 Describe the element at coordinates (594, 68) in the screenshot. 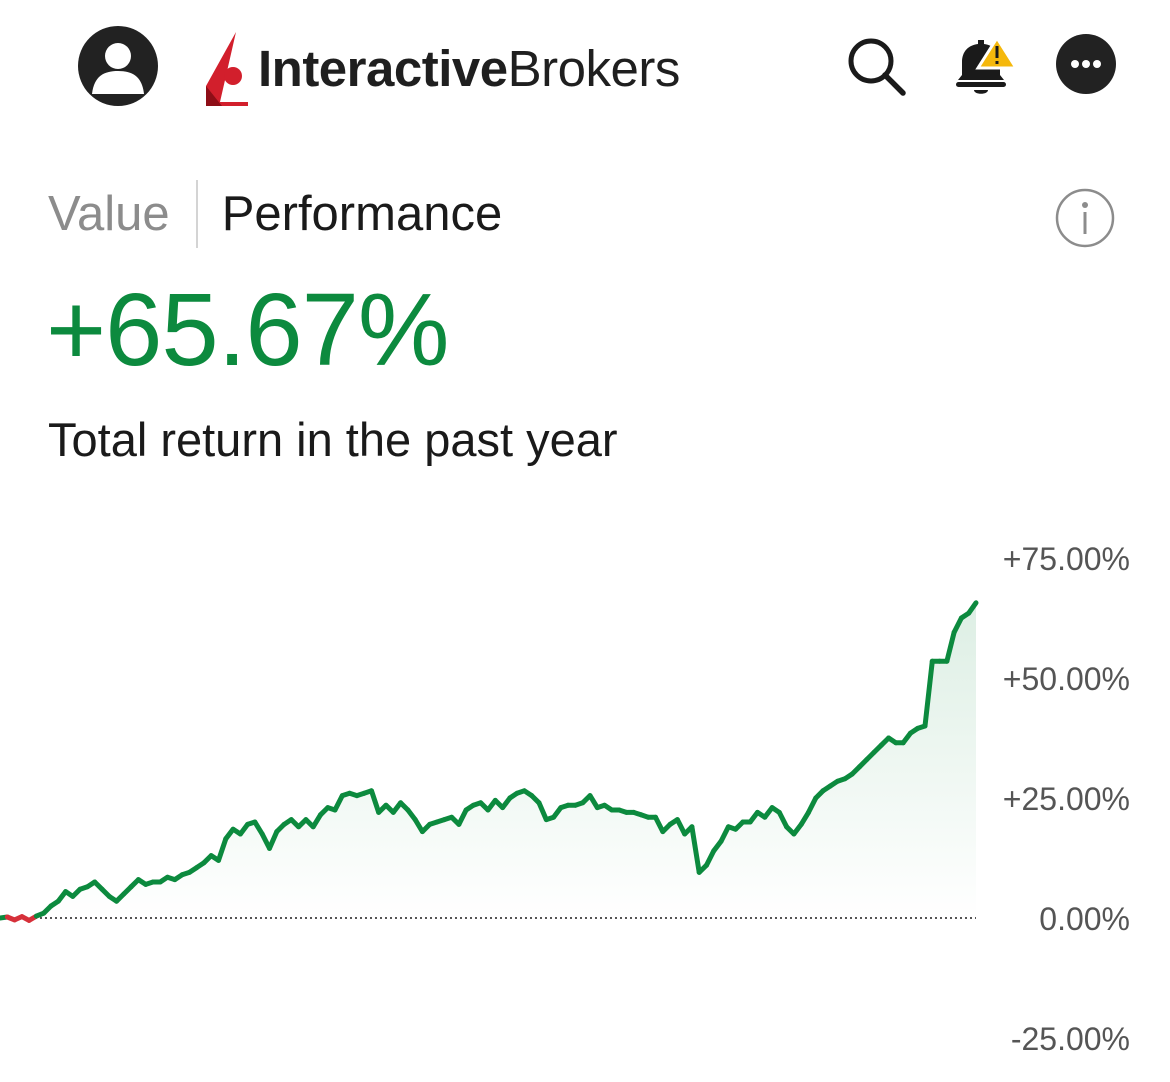

I see `brand-regular-text: Brokers` at that location.